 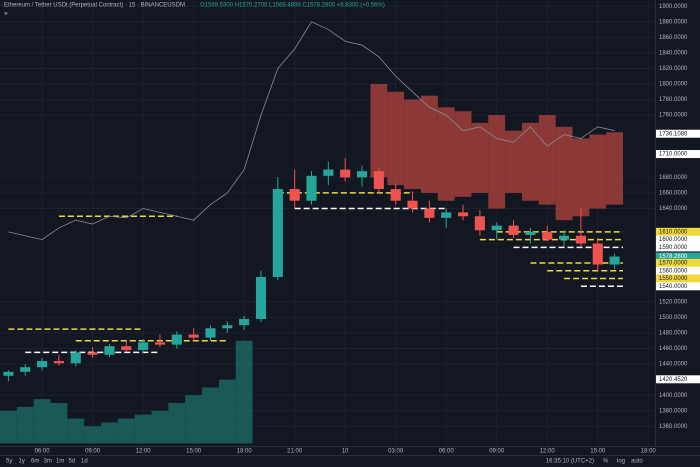 I want to click on x-tick-label: 12:00, so click(x=548, y=452).